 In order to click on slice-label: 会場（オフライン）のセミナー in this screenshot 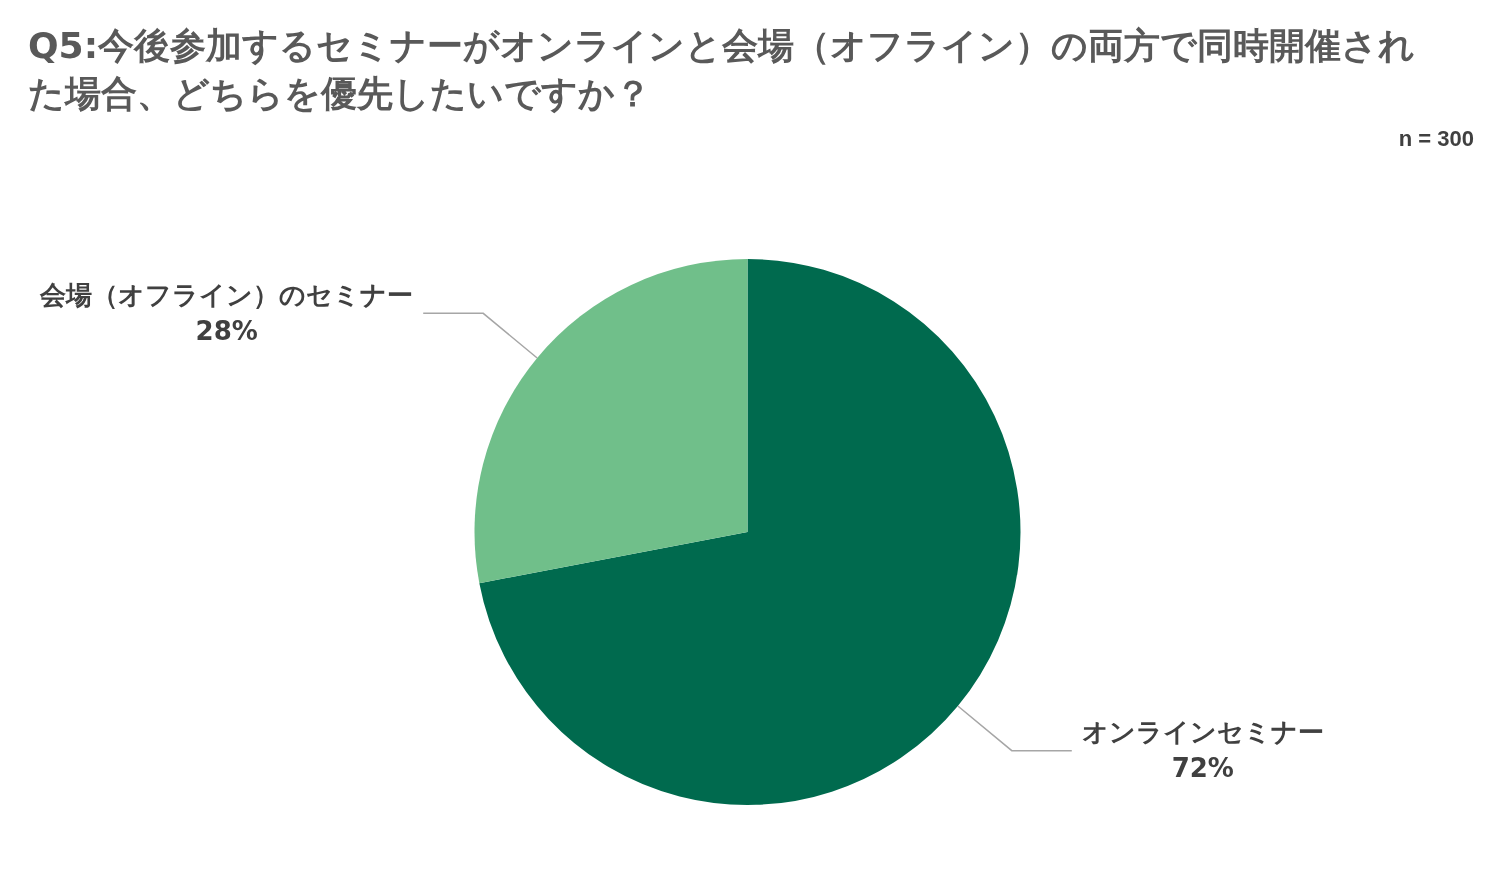, I will do `click(226, 295)`.